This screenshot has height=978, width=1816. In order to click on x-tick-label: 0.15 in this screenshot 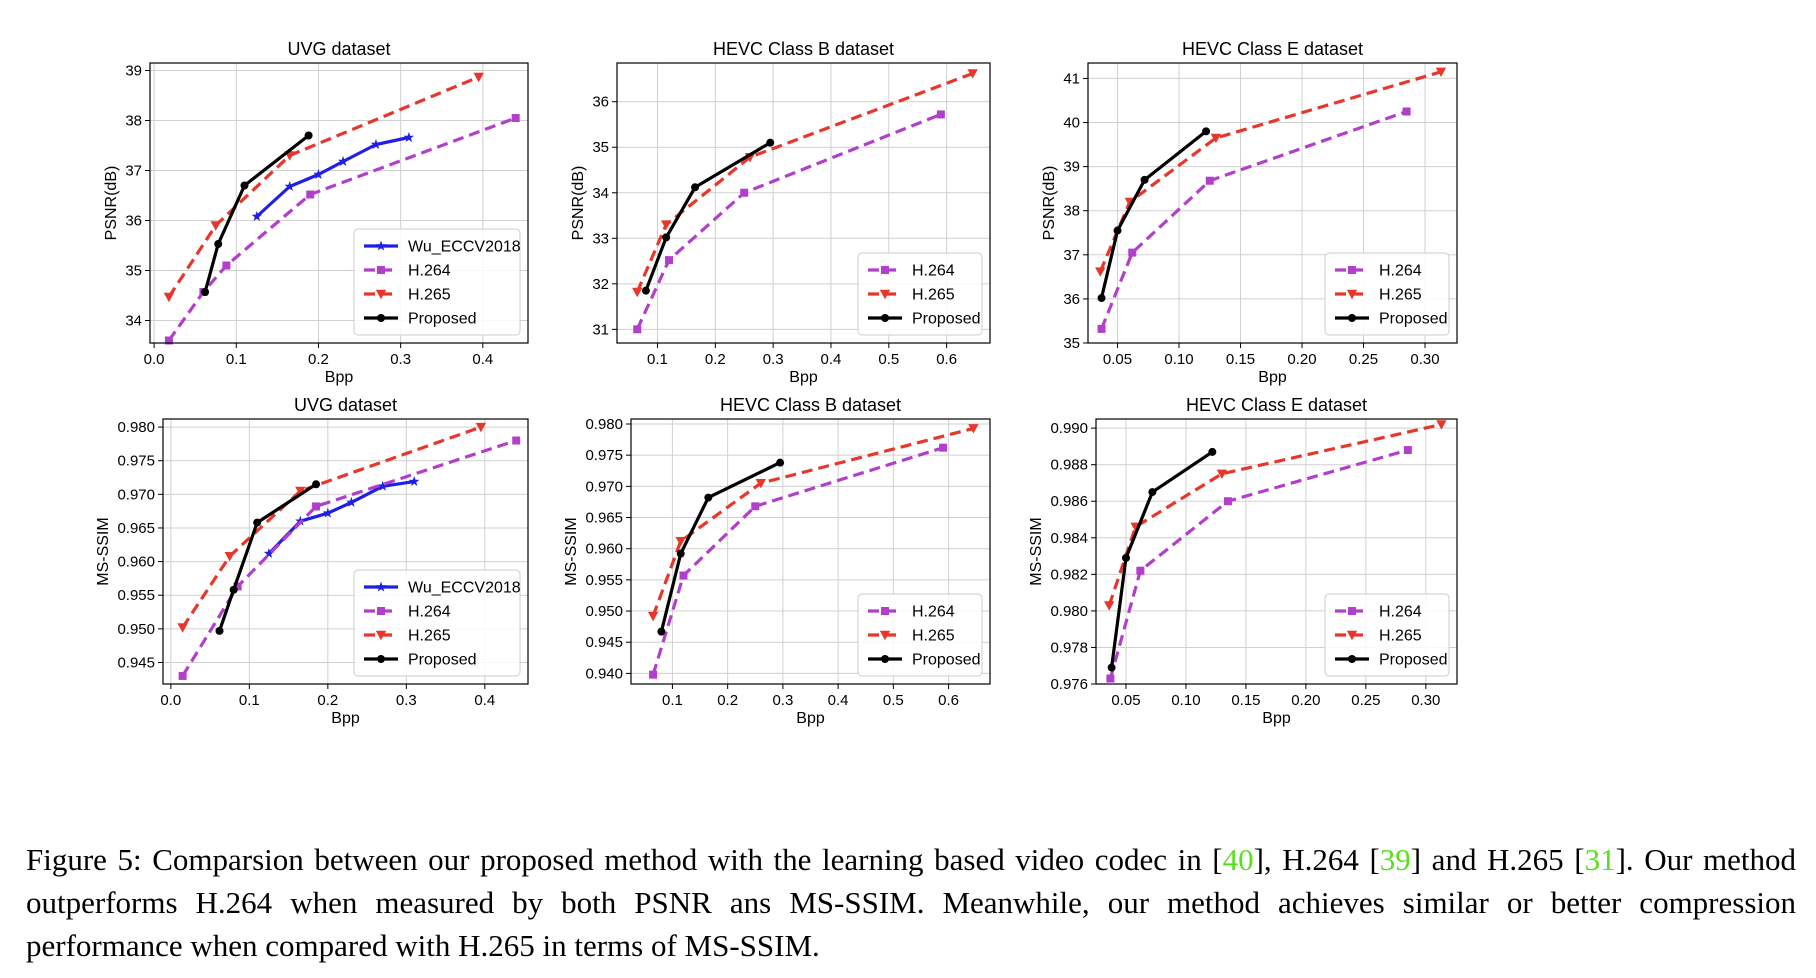, I will do `click(1240, 359)`.